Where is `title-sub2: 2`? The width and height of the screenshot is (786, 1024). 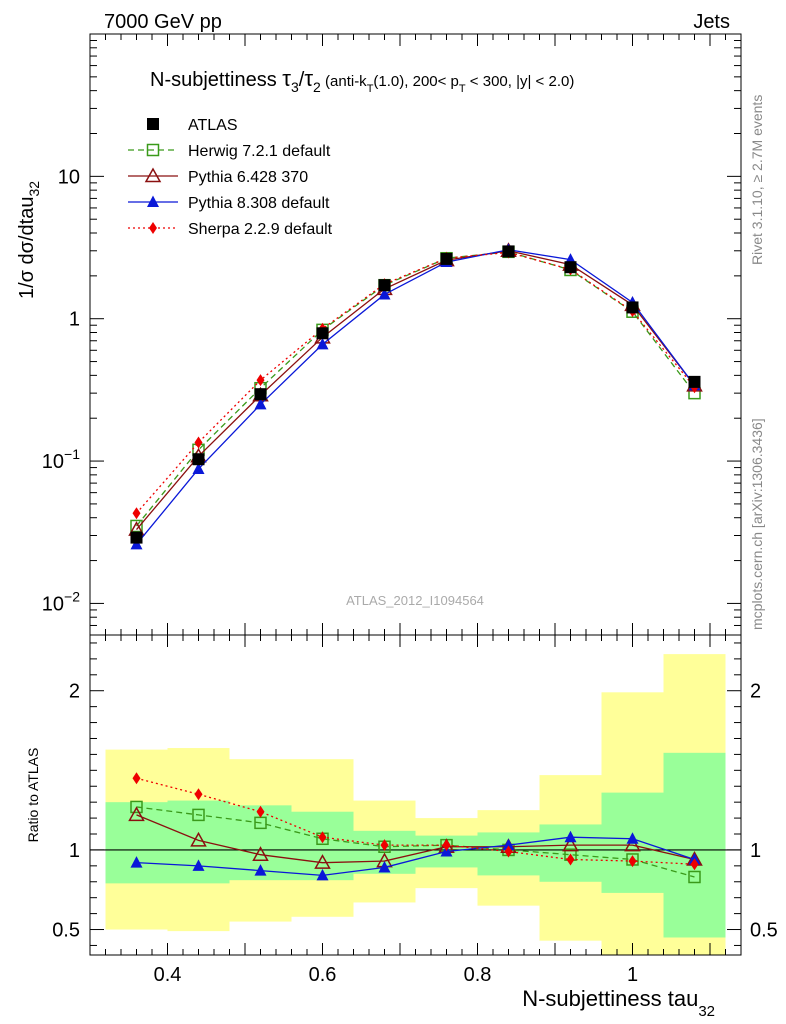 title-sub2: 2 is located at coordinates (317, 87).